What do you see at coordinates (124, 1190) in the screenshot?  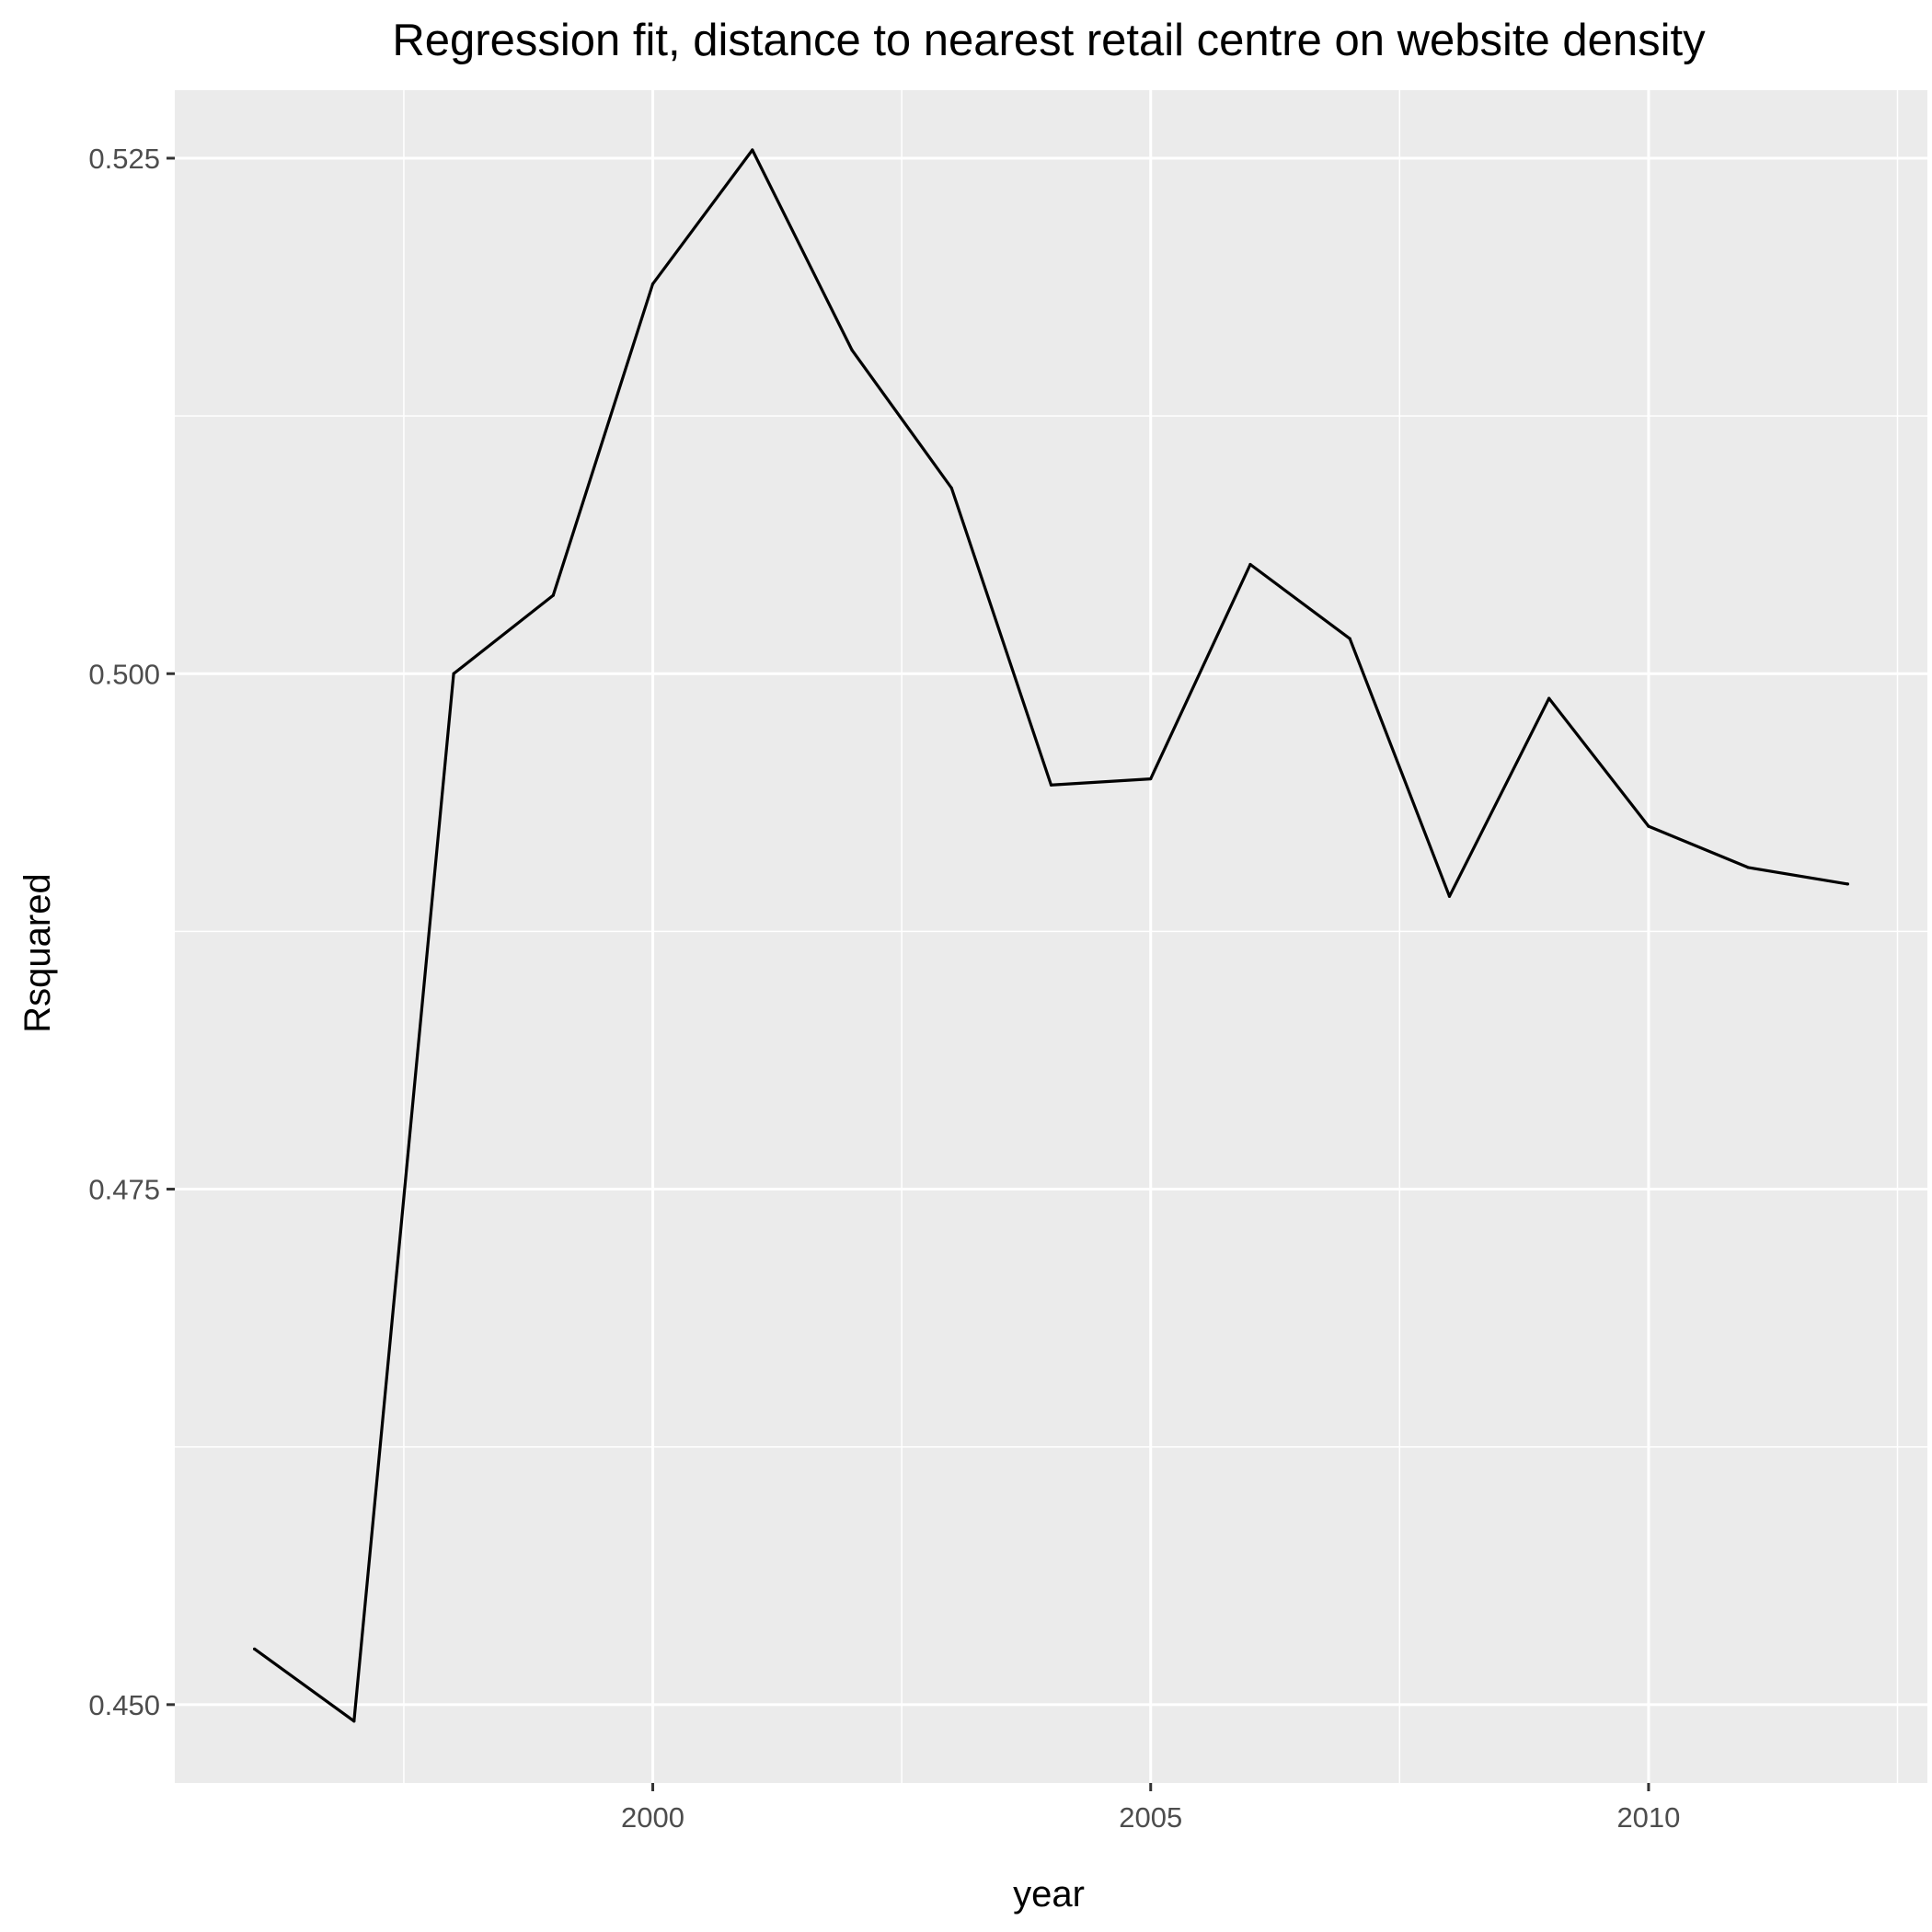 I see `y-tick-label: 0.475` at bounding box center [124, 1190].